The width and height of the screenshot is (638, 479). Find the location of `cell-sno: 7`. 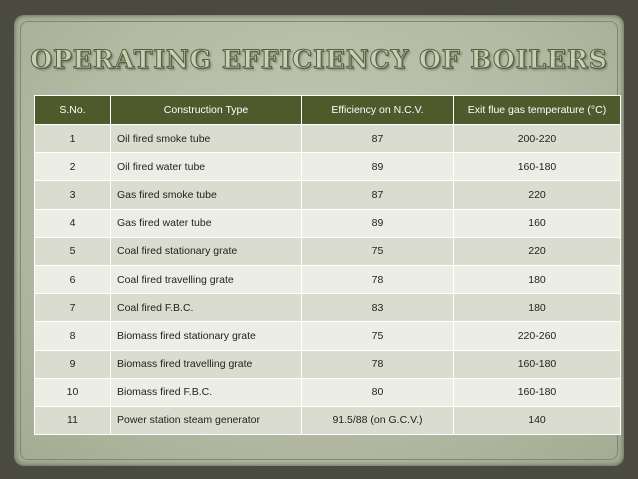

cell-sno: 7 is located at coordinates (72, 308).